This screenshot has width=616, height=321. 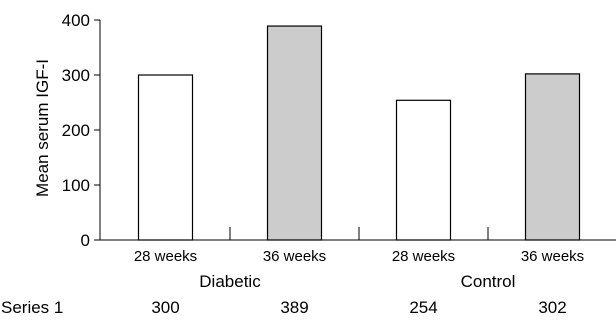 What do you see at coordinates (76, 130) in the screenshot?
I see `y-tick-label: 200` at bounding box center [76, 130].